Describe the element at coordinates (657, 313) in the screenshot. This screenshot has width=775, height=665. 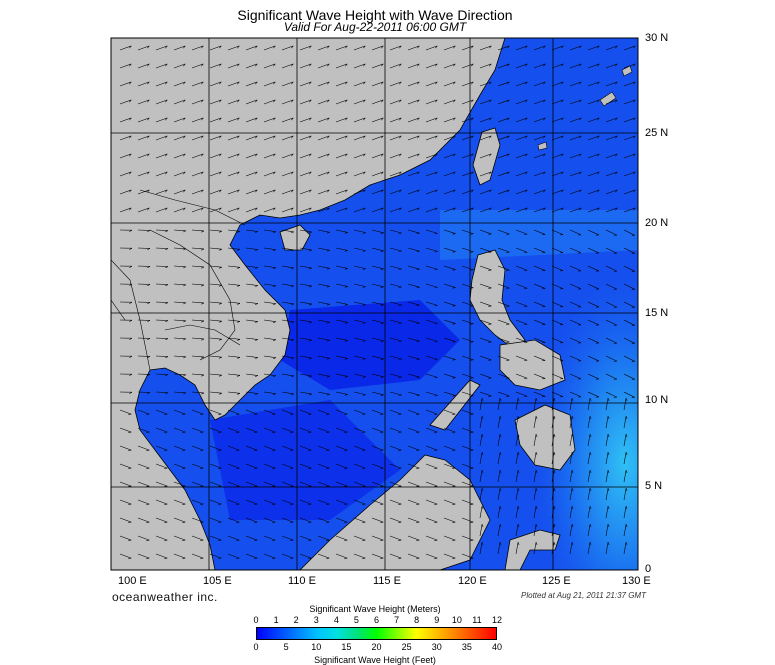
I see `lat-label-15n: 15 N` at that location.